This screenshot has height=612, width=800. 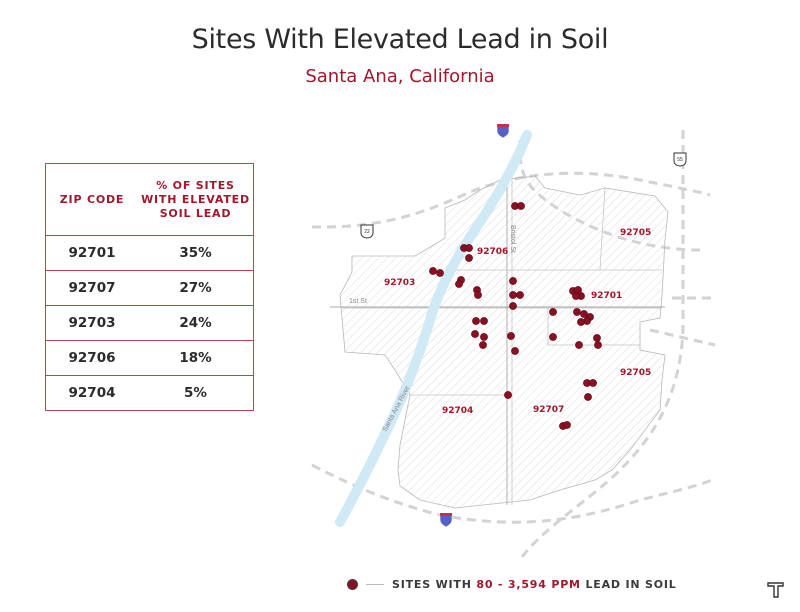 What do you see at coordinates (195, 253) in the screenshot?
I see `percent-cell: 35%` at bounding box center [195, 253].